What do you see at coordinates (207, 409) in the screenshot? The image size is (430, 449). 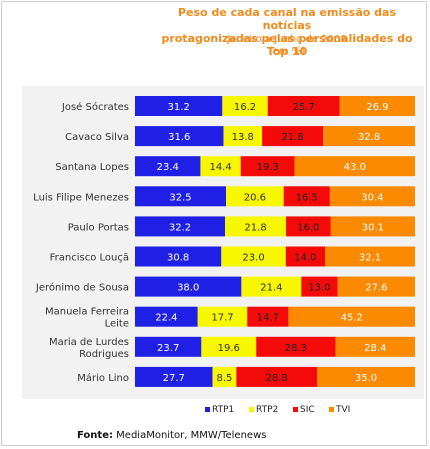 I see `legend-swatch-rtp1` at bounding box center [207, 409].